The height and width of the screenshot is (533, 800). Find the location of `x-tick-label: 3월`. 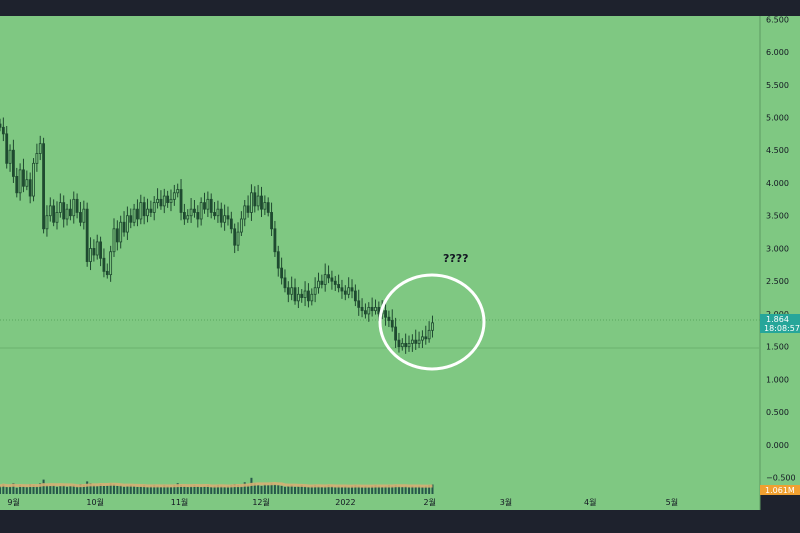

x-tick-label: 3월 is located at coordinates (506, 502).